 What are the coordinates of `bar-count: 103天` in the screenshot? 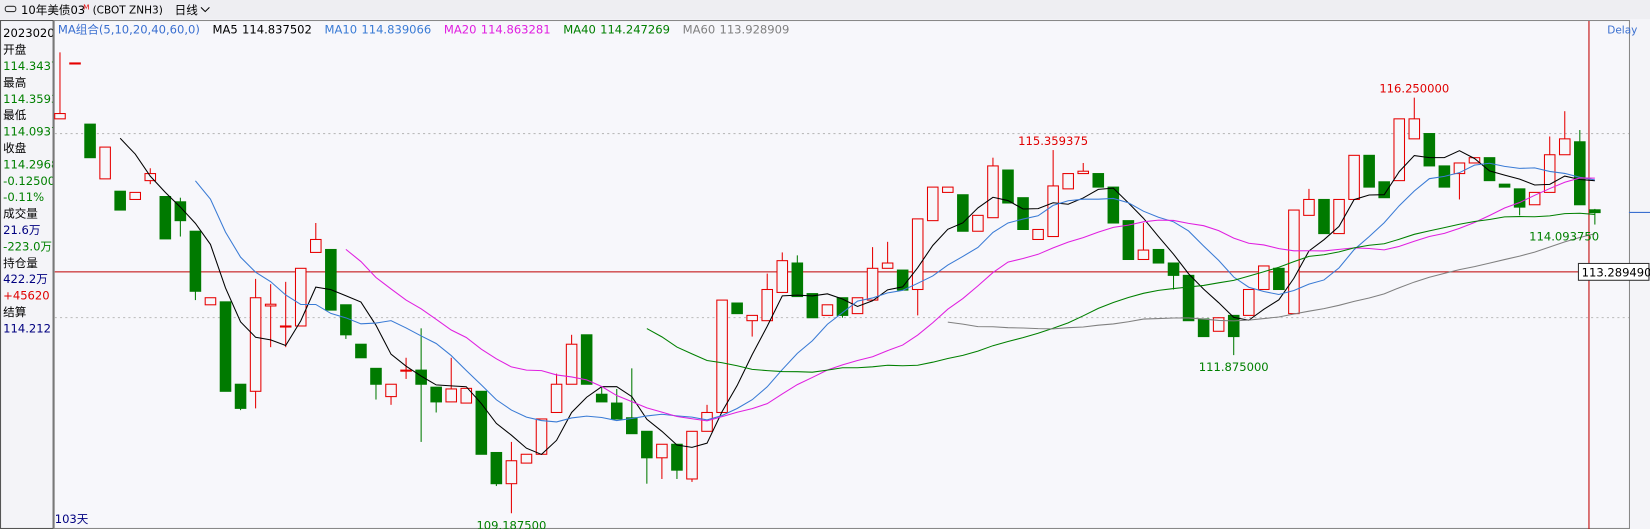 It's located at (72, 519).